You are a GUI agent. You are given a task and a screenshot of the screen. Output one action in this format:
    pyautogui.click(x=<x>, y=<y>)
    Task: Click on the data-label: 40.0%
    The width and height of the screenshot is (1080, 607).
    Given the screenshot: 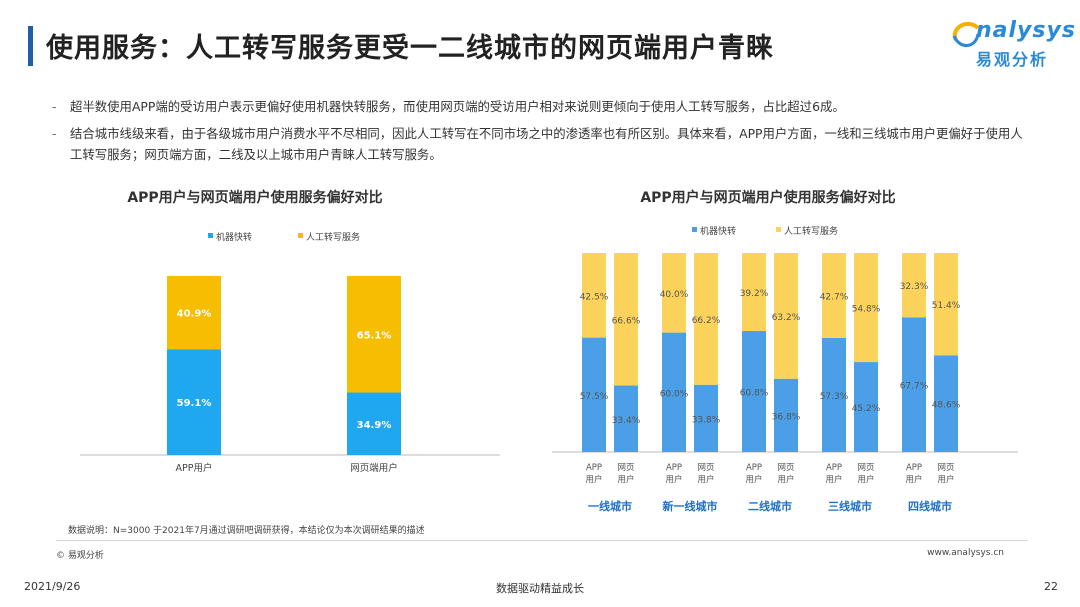 What is the action you would take?
    pyautogui.click(x=674, y=295)
    